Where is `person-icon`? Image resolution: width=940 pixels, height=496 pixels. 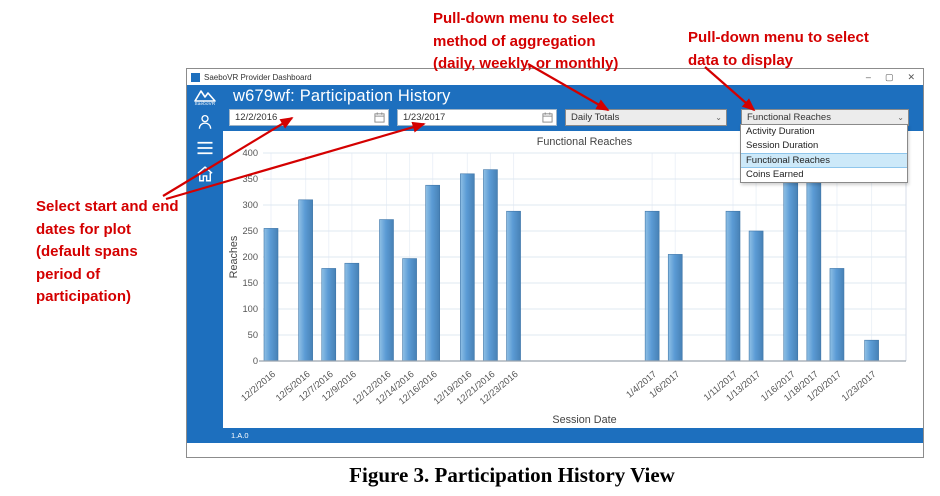 person-icon is located at coordinates (205, 121).